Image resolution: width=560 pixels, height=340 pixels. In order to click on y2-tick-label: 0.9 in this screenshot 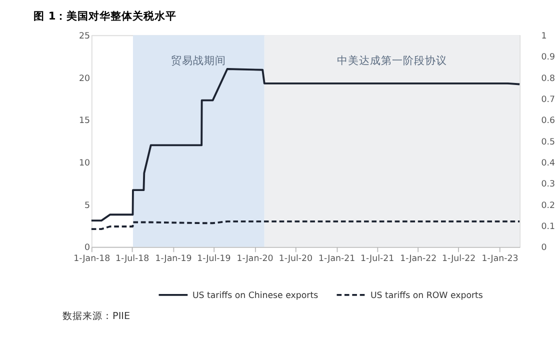, I will do `click(548, 57)`.